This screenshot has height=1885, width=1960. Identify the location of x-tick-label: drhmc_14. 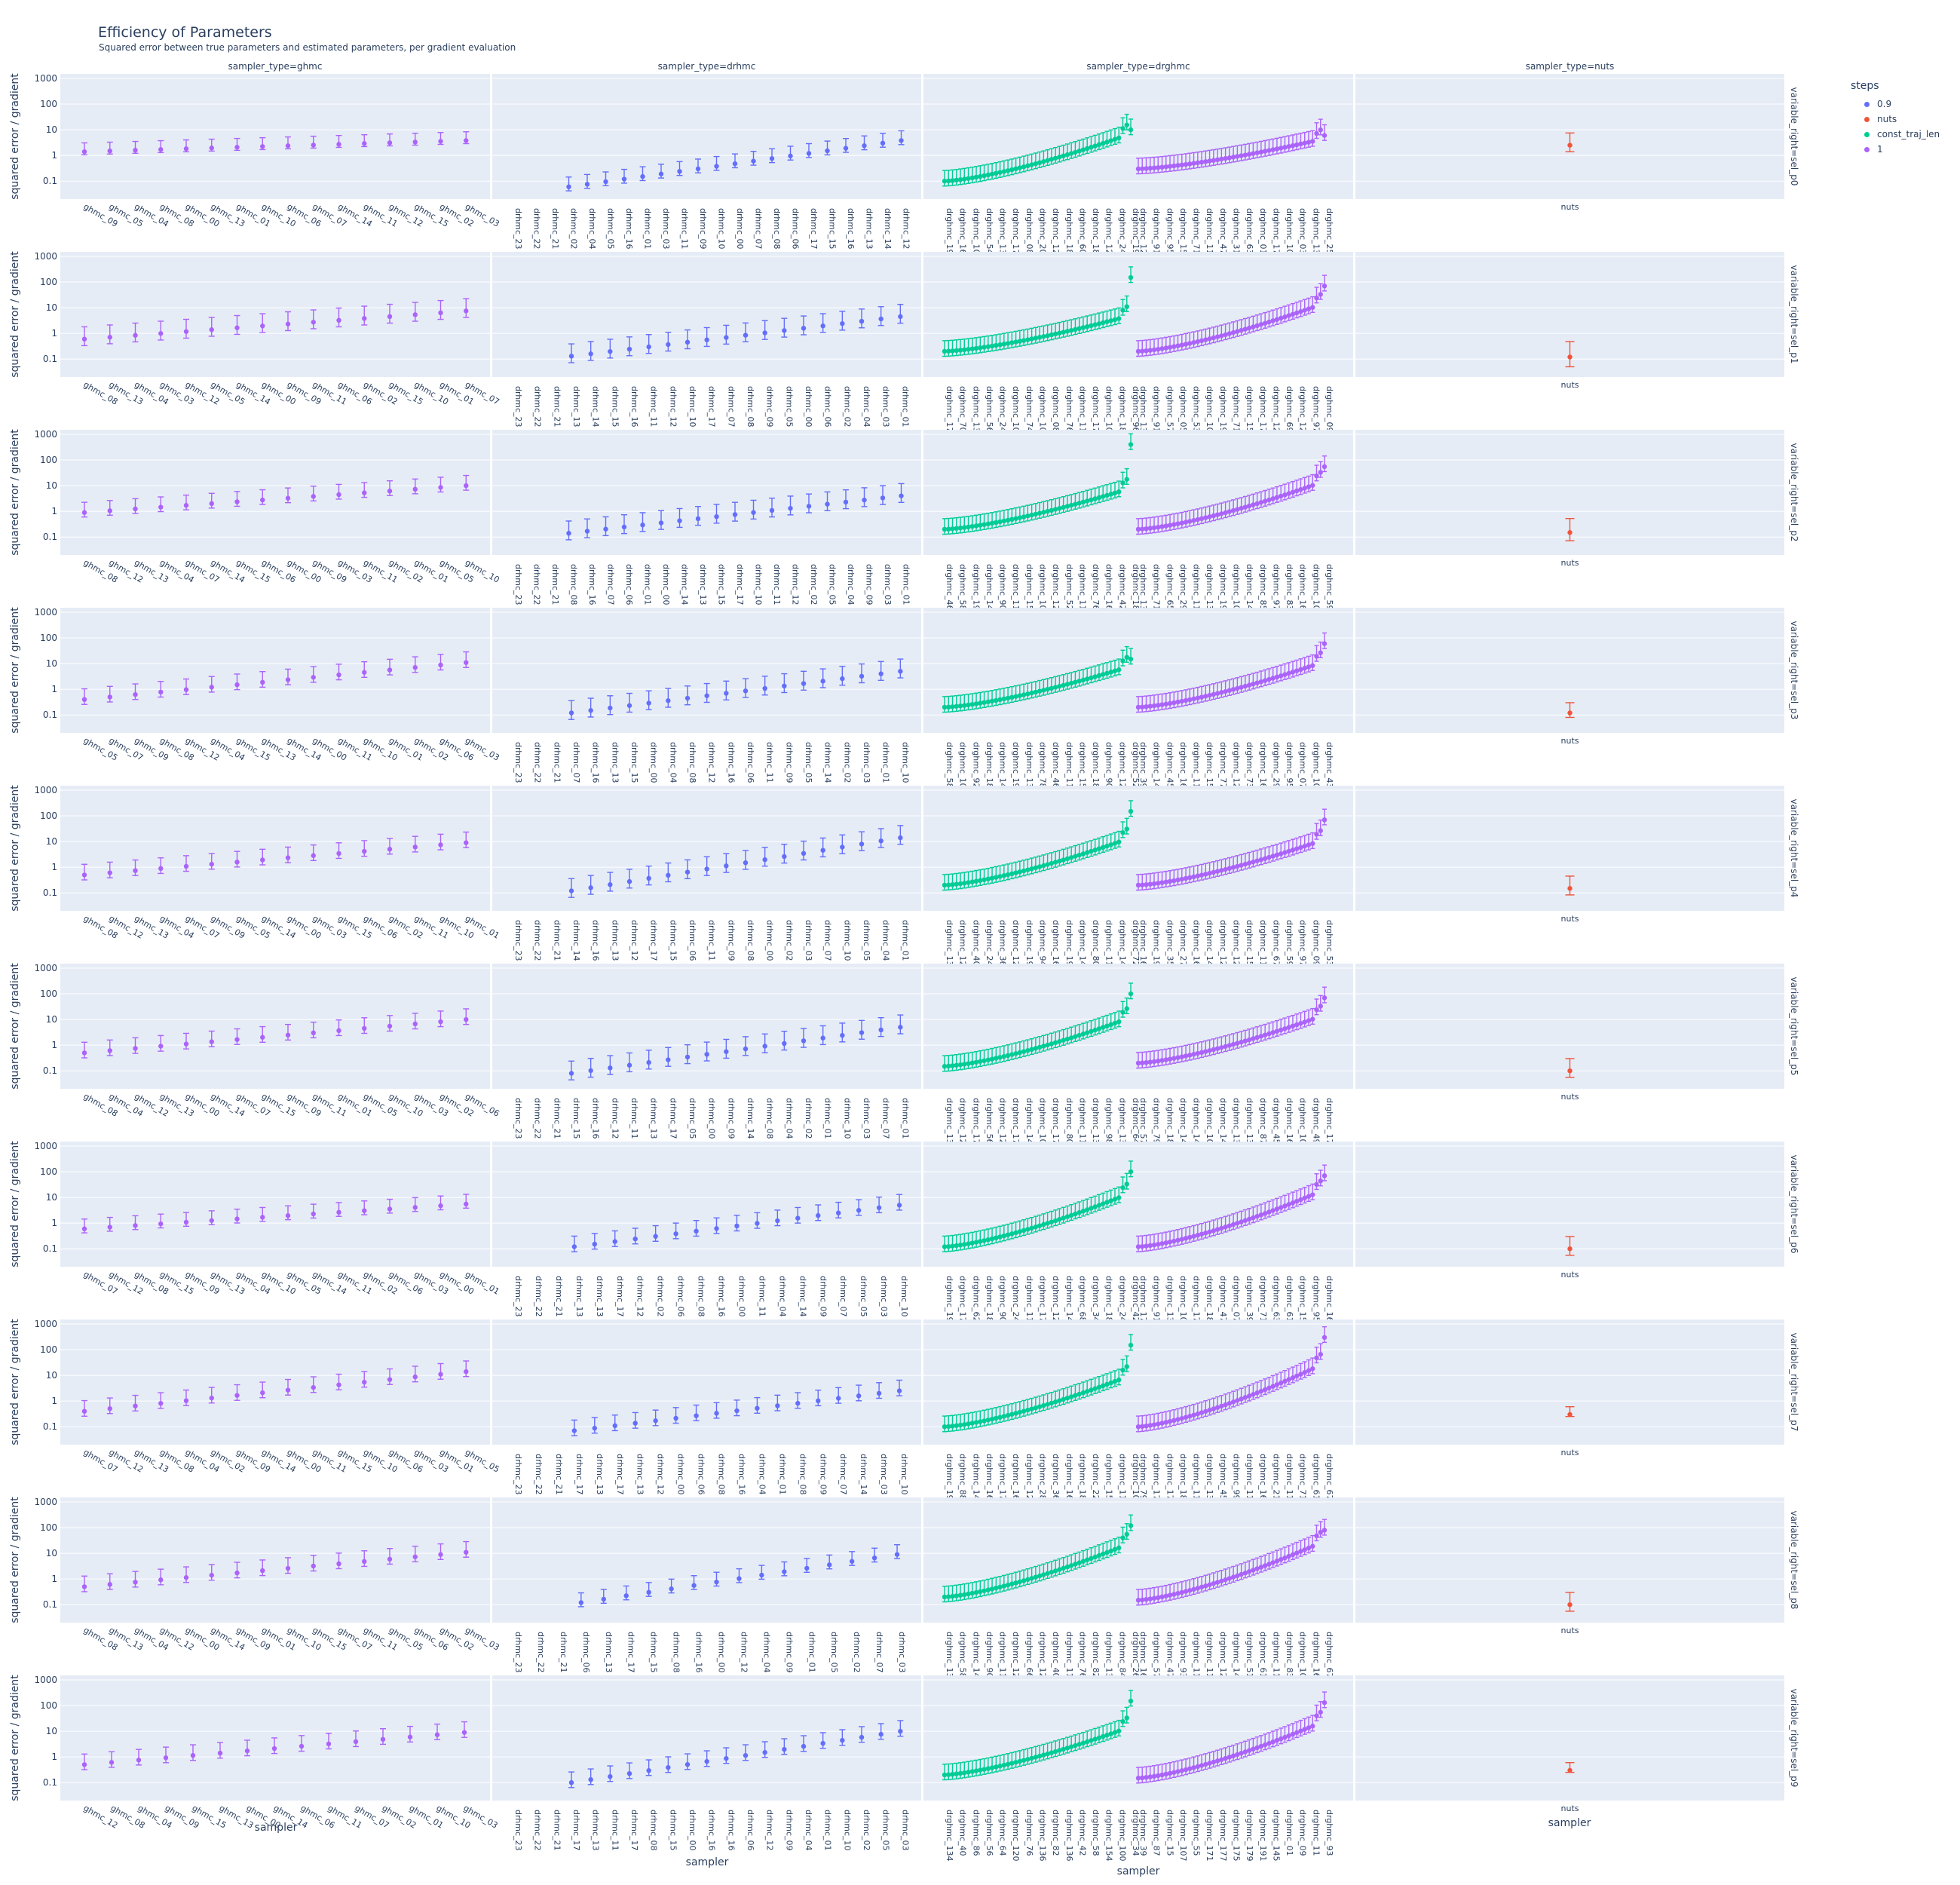
(888, 229).